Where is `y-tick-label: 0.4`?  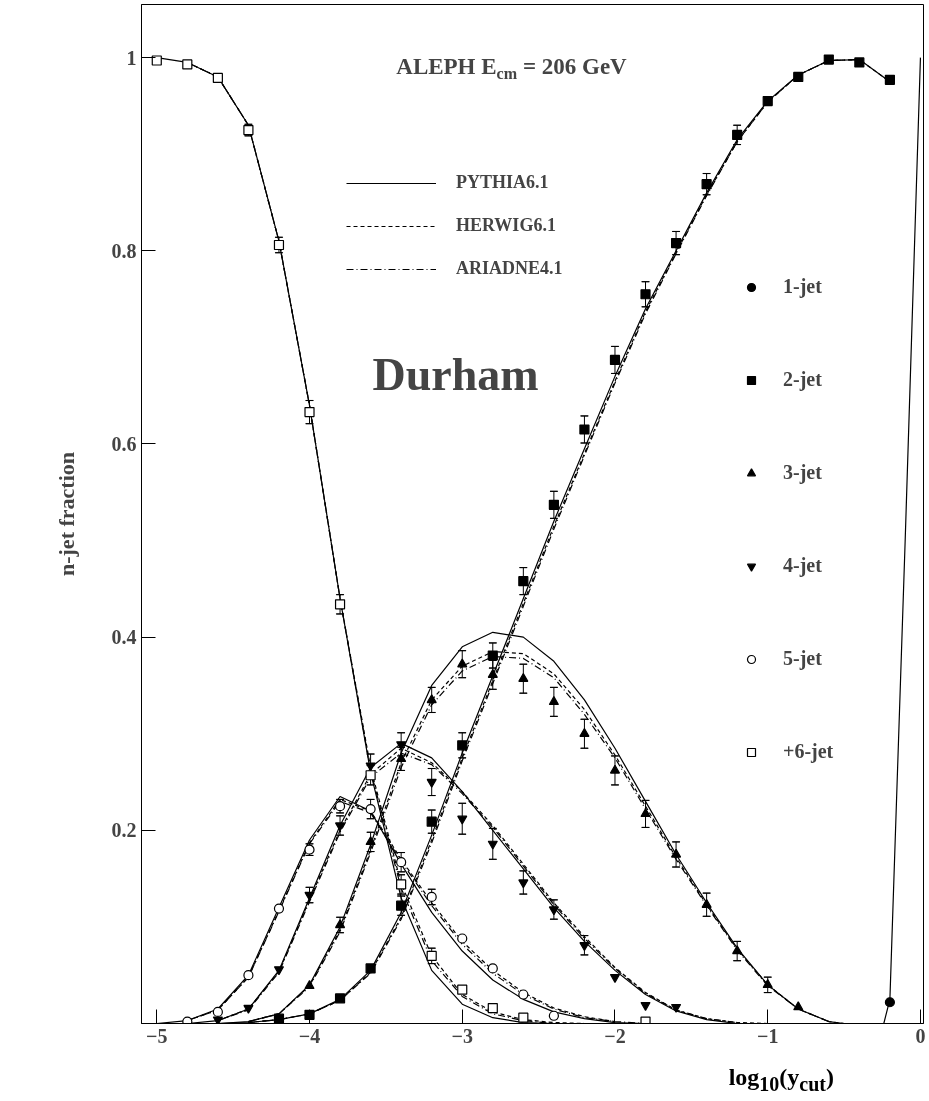
y-tick-label: 0.4 is located at coordinates (124, 637).